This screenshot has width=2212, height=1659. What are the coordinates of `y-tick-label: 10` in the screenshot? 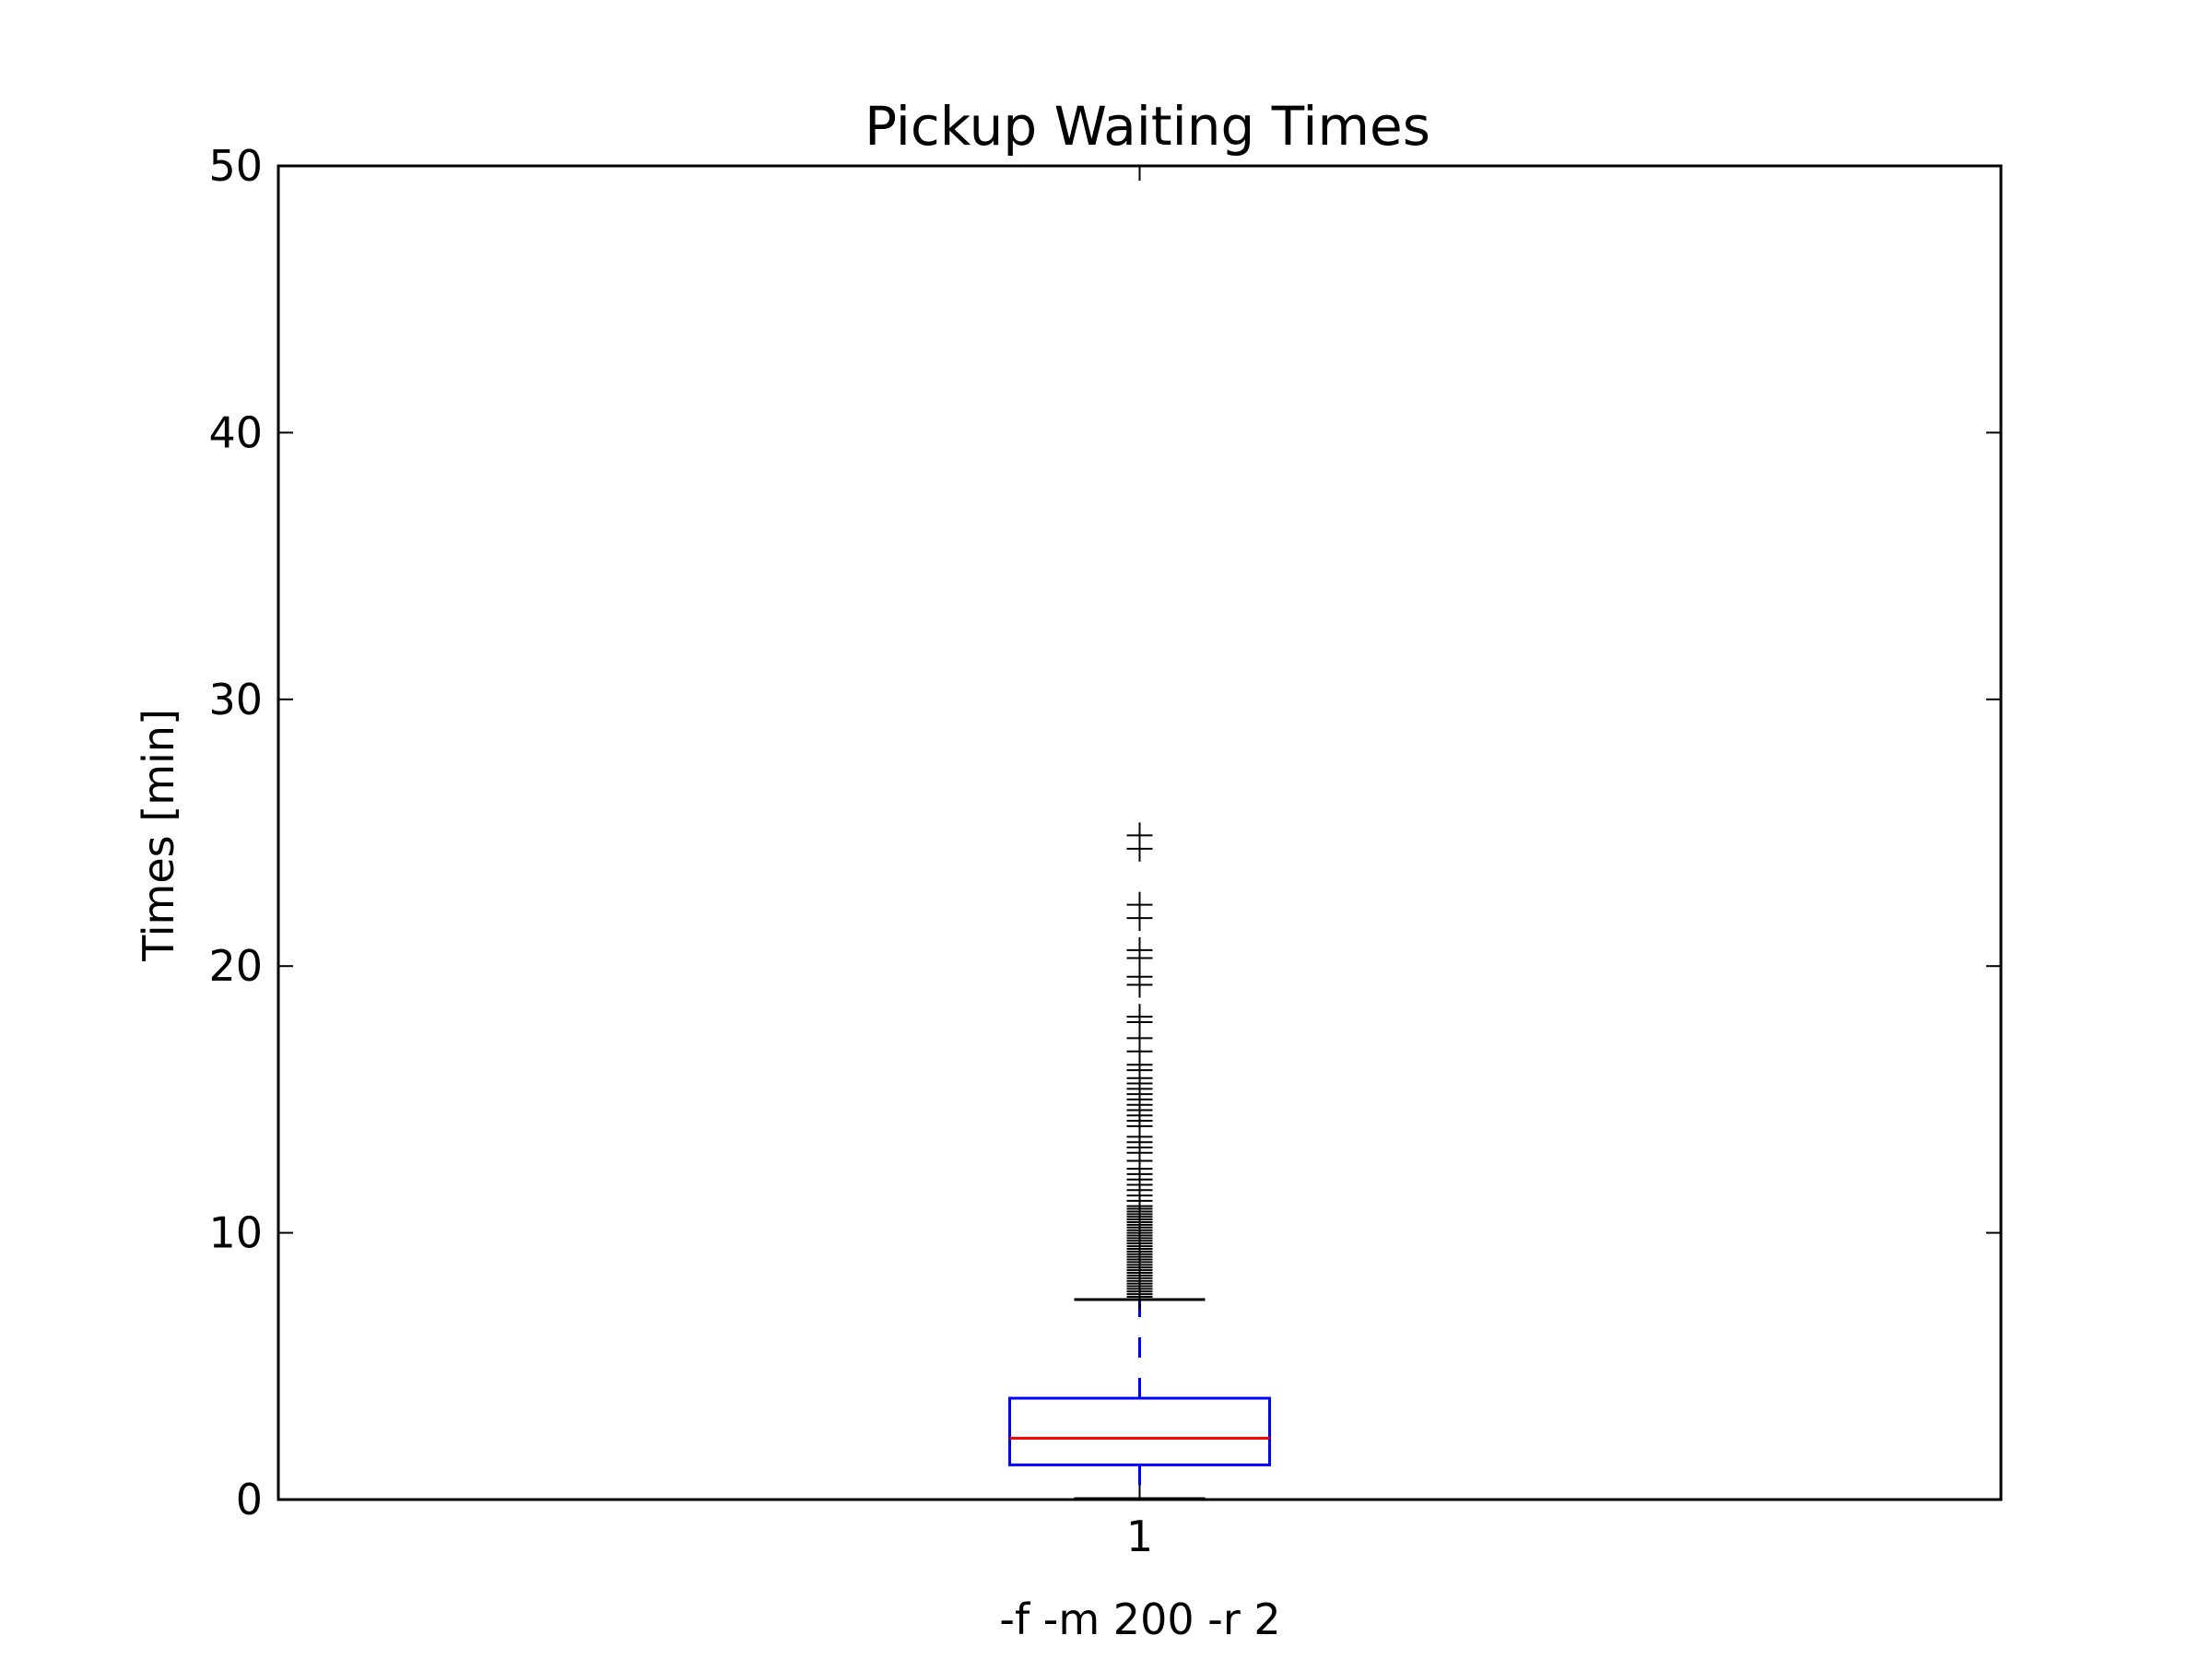 It's located at (235, 1233).